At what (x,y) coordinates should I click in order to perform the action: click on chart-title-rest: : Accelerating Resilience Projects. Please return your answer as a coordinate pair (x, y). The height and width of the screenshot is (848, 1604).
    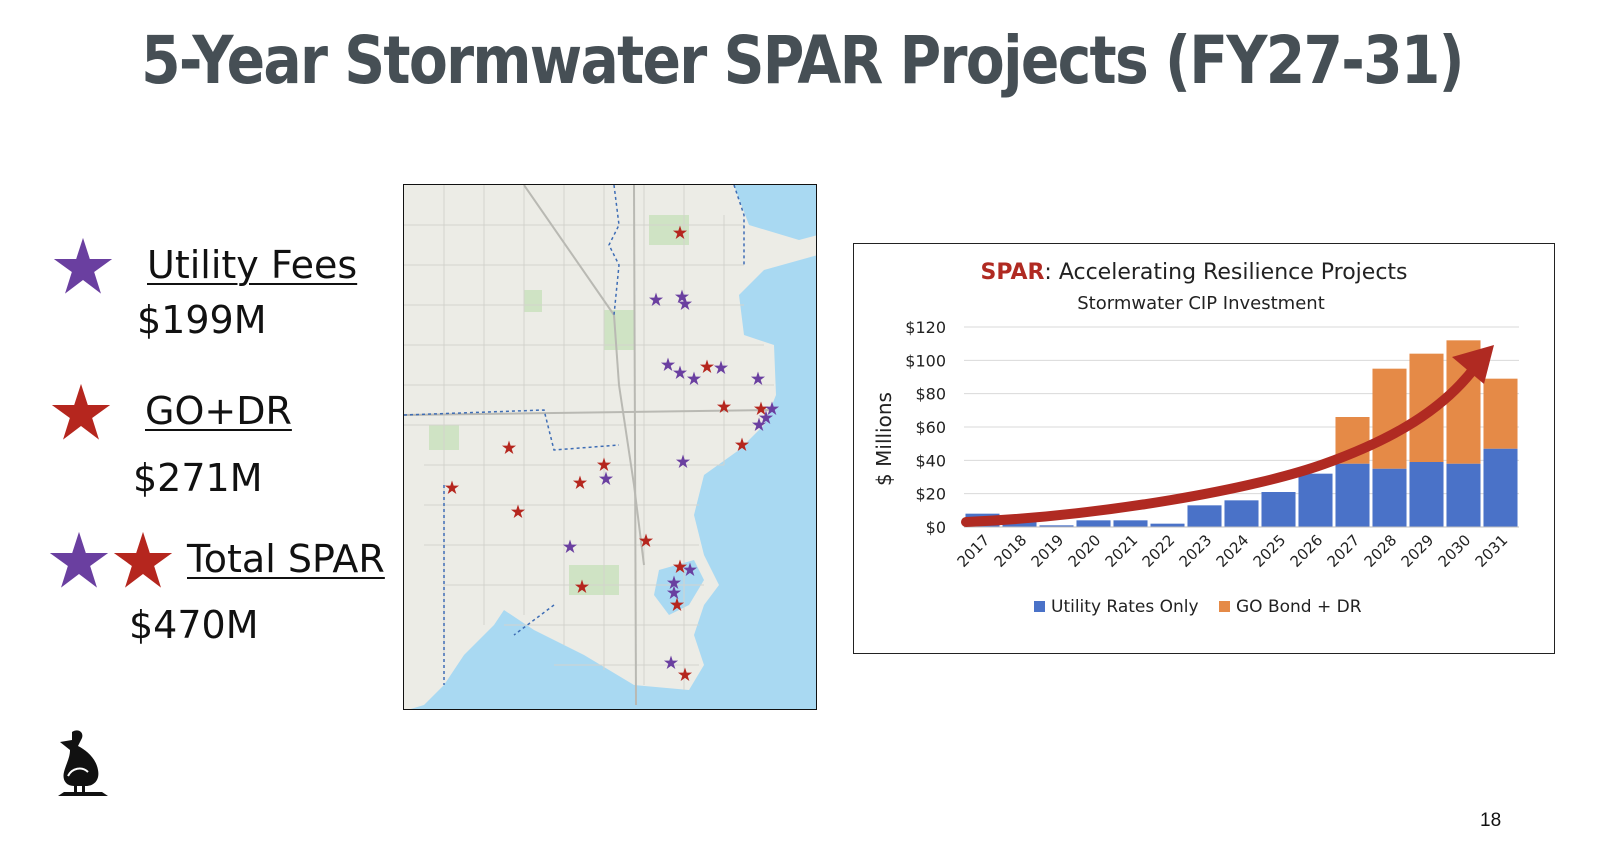
    Looking at the image, I should click on (1225, 272).